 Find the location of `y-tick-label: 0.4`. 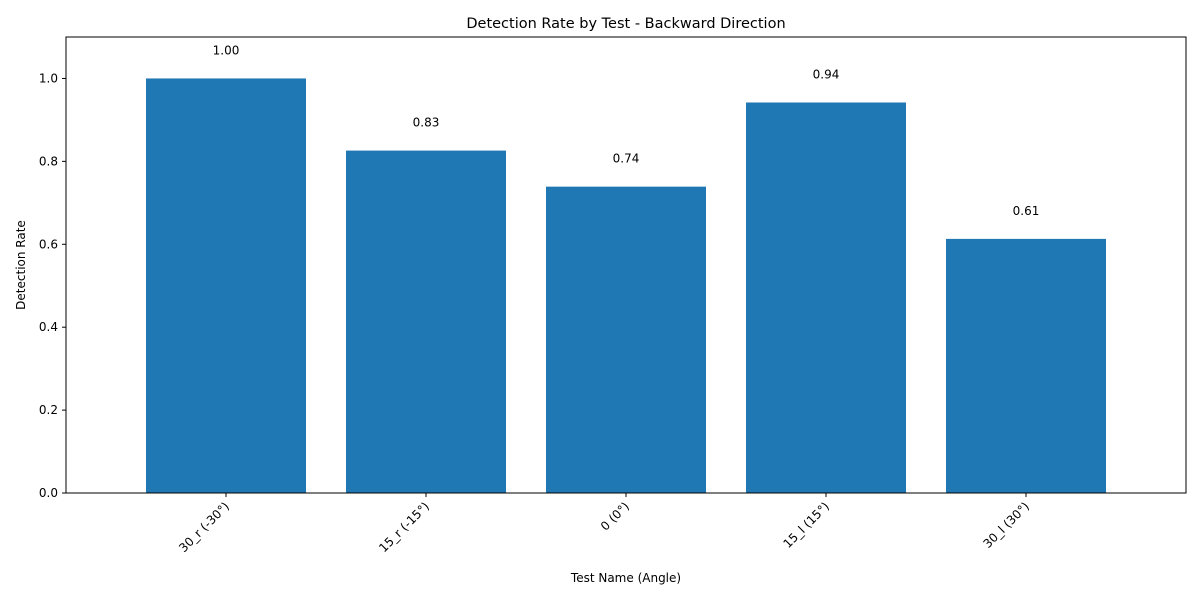

y-tick-label: 0.4 is located at coordinates (48, 327).